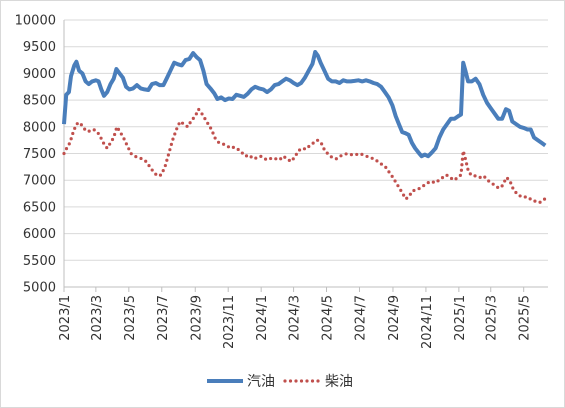 This screenshot has width=565, height=408. What do you see at coordinates (261, 382) in the screenshot?
I see `legend-label-gasoline: 汽油` at bounding box center [261, 382].